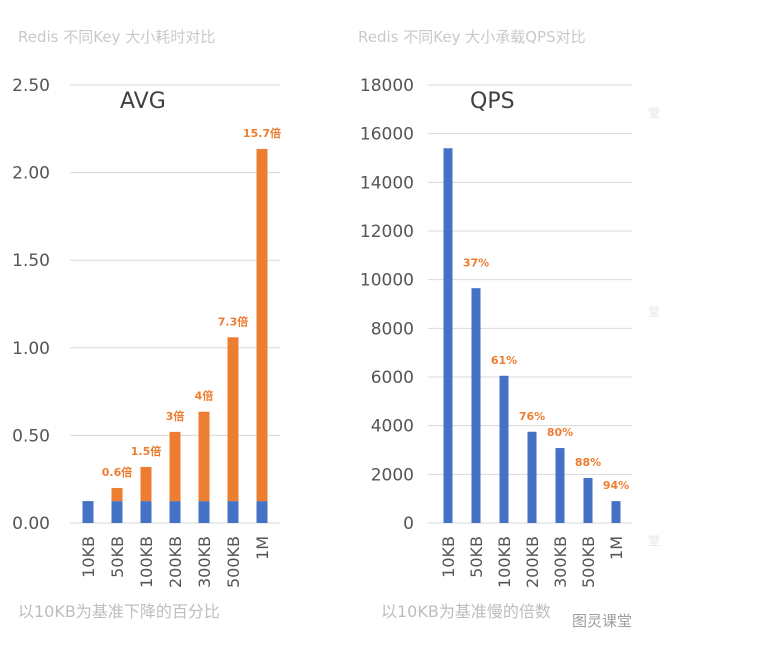 This screenshot has height=646, width=760. Describe the element at coordinates (560, 562) in the screenshot. I see `right-x-tick-label: 300KB` at that location.